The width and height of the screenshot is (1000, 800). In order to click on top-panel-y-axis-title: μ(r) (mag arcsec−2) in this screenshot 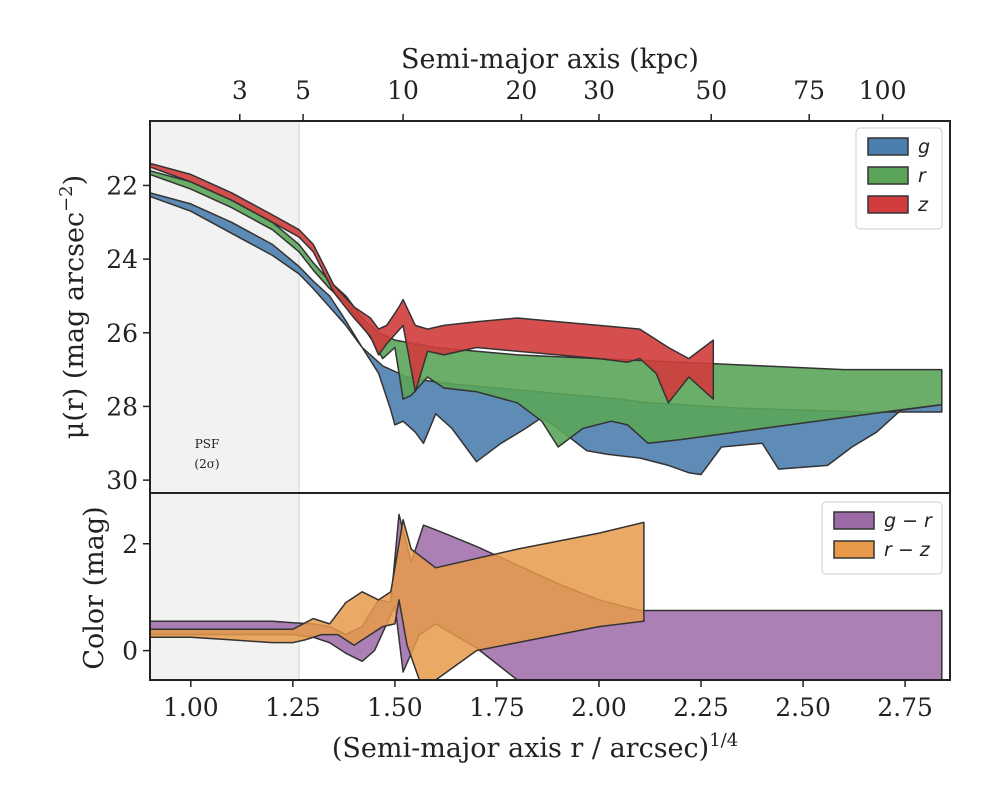, I will do `click(73, 307)`.